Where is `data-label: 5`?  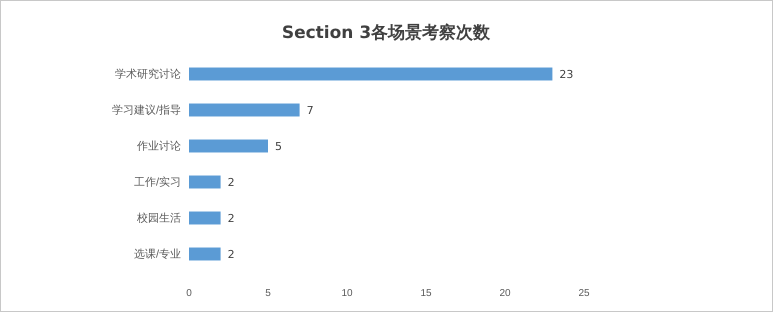
data-label: 5 is located at coordinates (278, 146).